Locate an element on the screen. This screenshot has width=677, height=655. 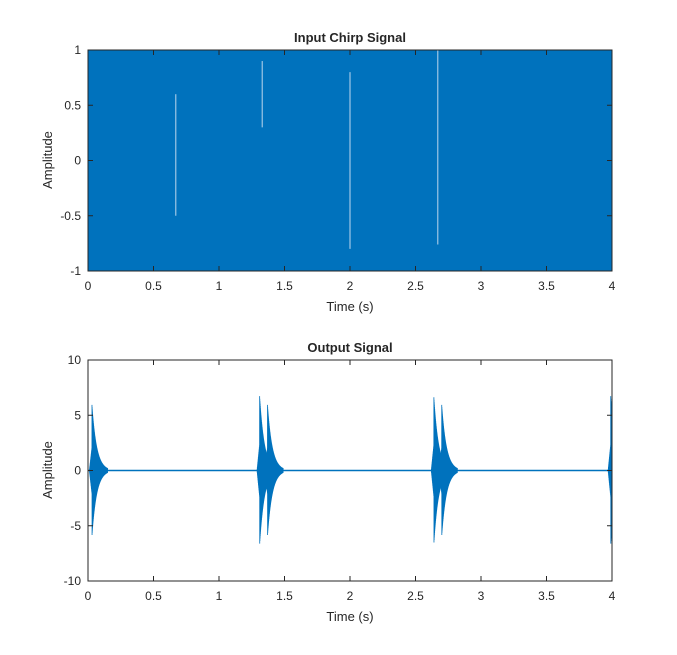
y-tick-label: 10 is located at coordinates (75, 360).